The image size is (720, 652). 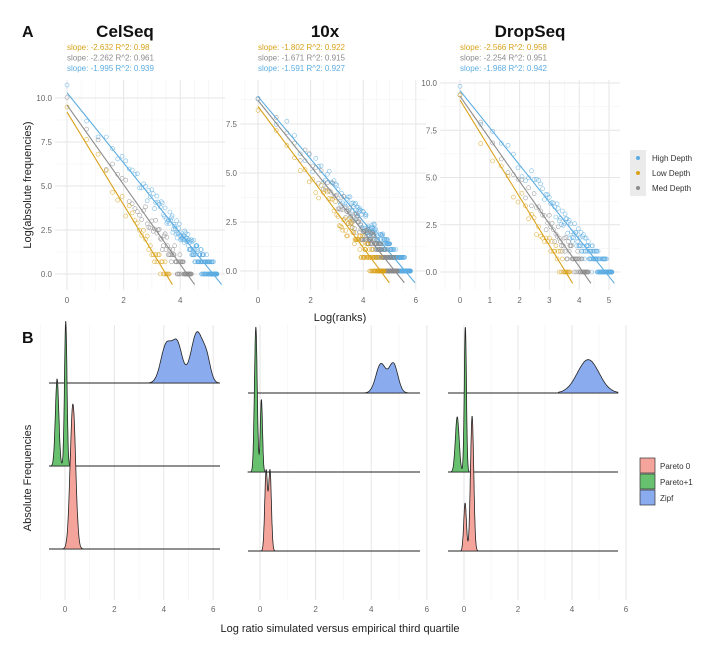 I want to click on y-tick-label: 10.0, so click(x=44, y=98).